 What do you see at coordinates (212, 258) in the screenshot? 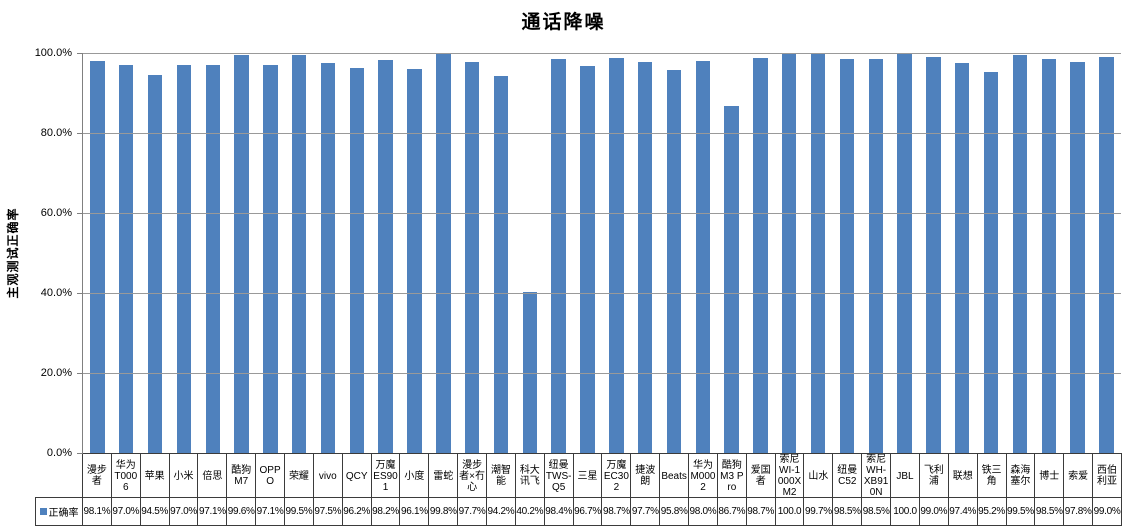
I see `bar-倍思` at bounding box center [212, 258].